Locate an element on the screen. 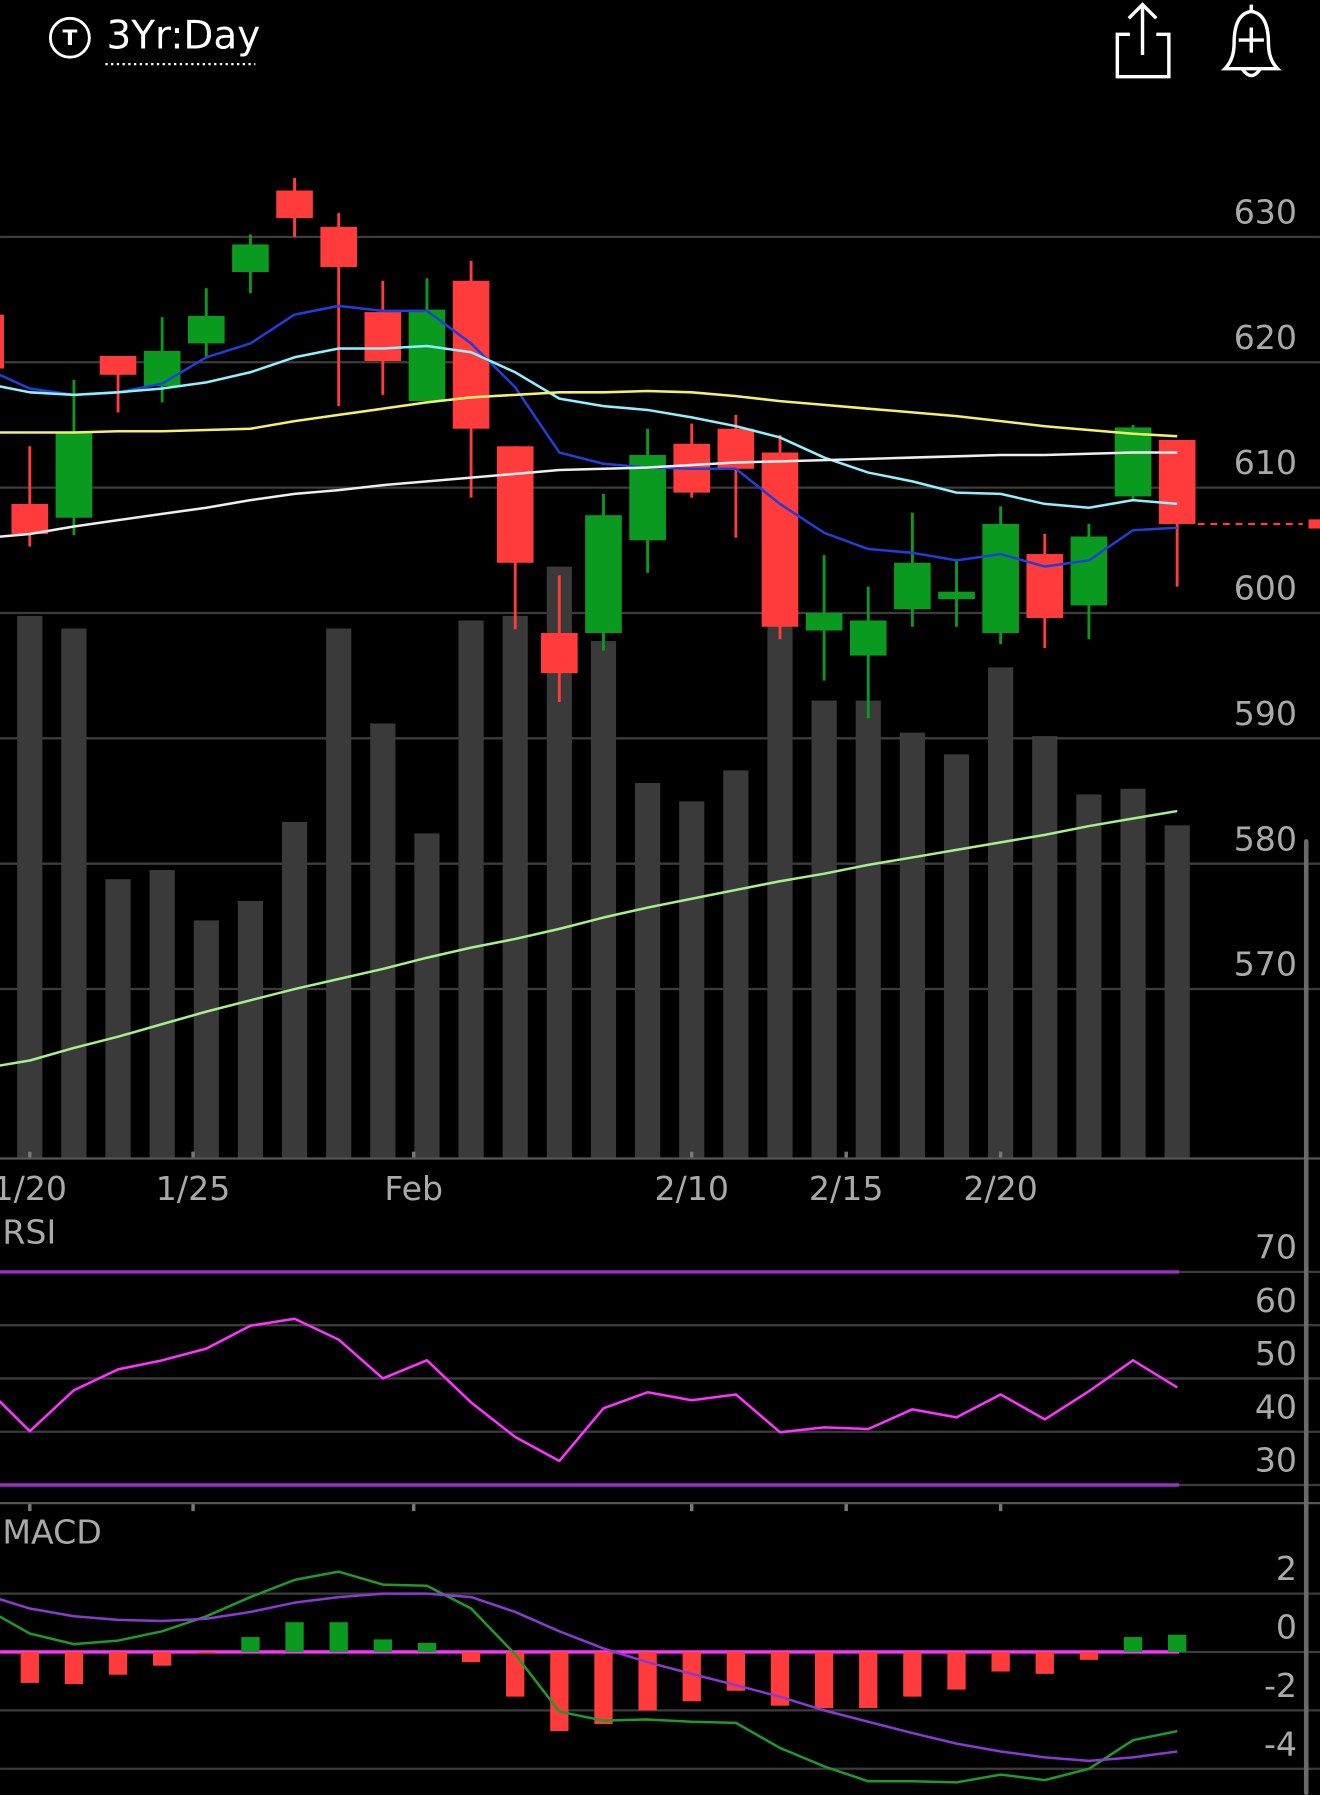 Image resolution: width=1320 pixels, height=1795 pixels. x-tick-label: 2/10 is located at coordinates (691, 1188).